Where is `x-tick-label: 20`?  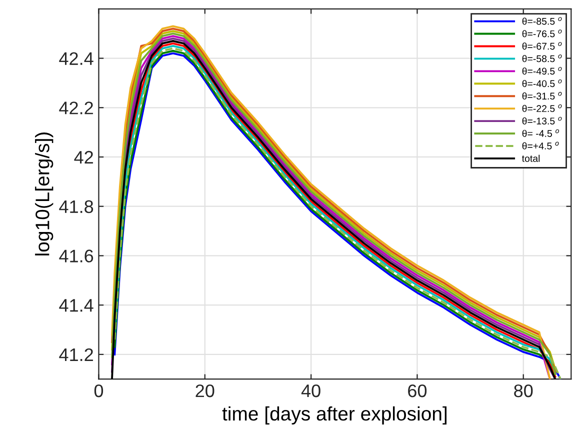
x-tick-label: 20 is located at coordinates (205, 391).